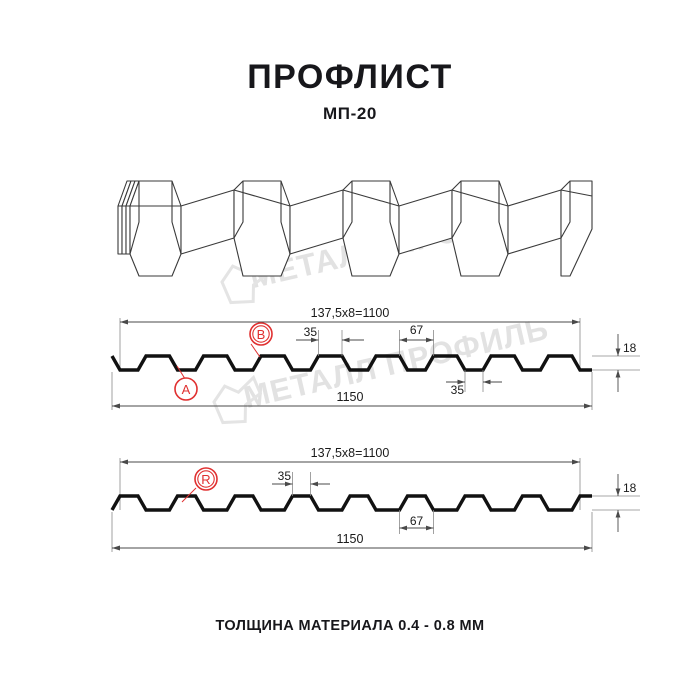  What do you see at coordinates (199, 485) in the screenshot?
I see `marker-r: R` at bounding box center [199, 485].